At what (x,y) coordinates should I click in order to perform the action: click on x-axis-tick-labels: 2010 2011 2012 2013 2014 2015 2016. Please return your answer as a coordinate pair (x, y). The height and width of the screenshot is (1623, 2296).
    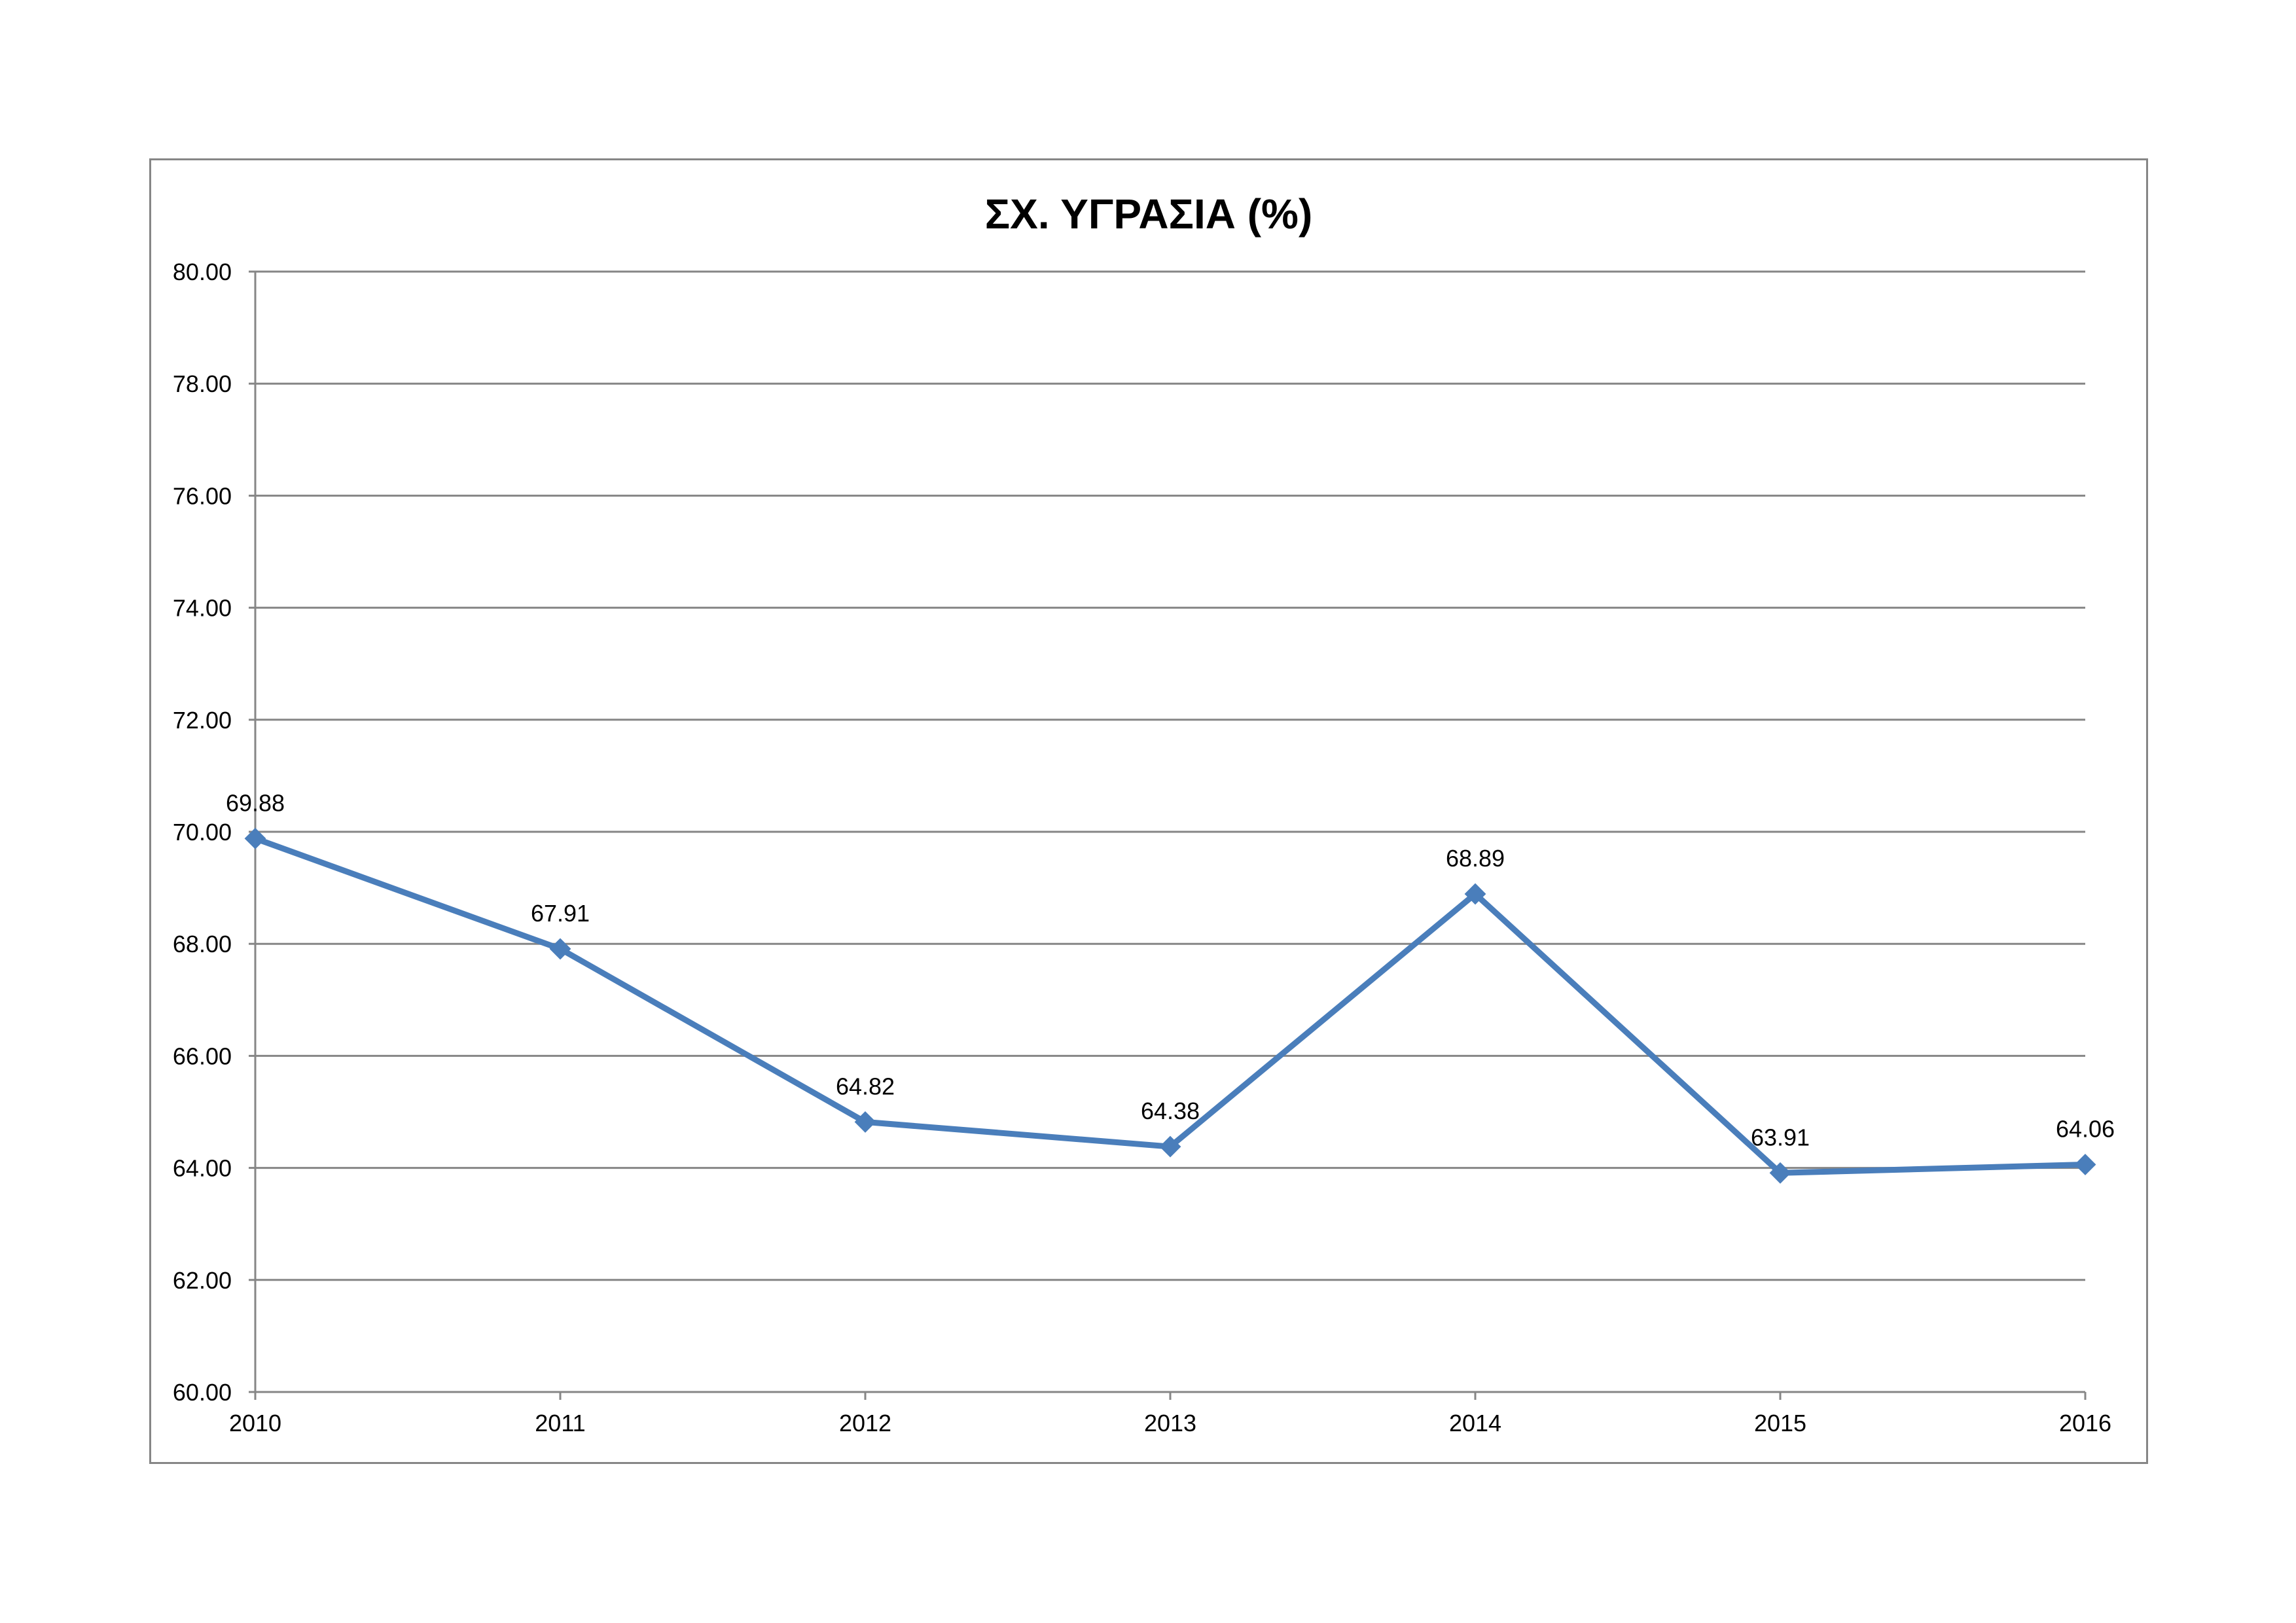
    Looking at the image, I should click on (1170, 1423).